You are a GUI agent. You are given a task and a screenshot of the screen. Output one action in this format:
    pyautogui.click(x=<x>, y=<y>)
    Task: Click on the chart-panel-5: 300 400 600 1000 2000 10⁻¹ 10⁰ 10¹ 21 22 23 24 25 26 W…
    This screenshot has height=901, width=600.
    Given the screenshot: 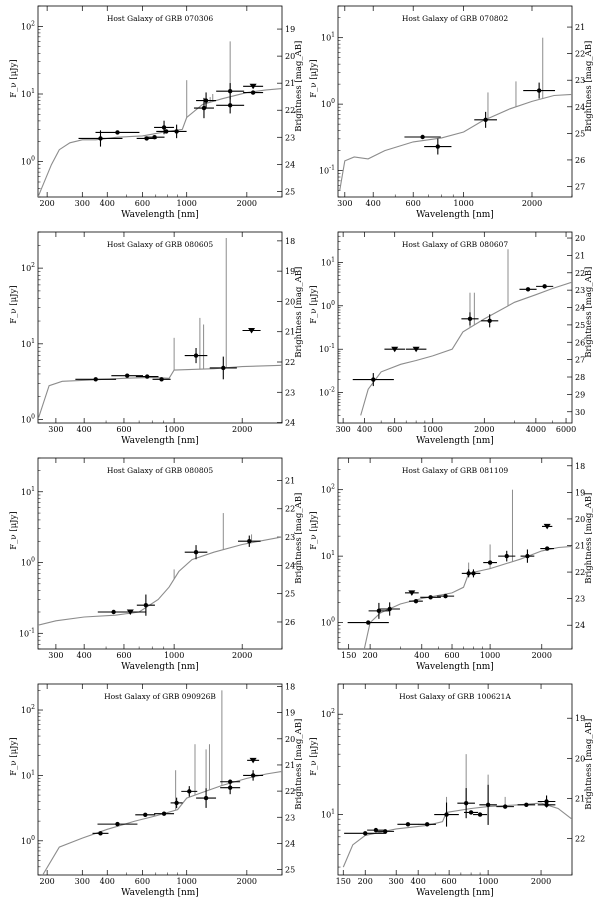 What is the action you would take?
    pyautogui.click(x=156, y=564)
    